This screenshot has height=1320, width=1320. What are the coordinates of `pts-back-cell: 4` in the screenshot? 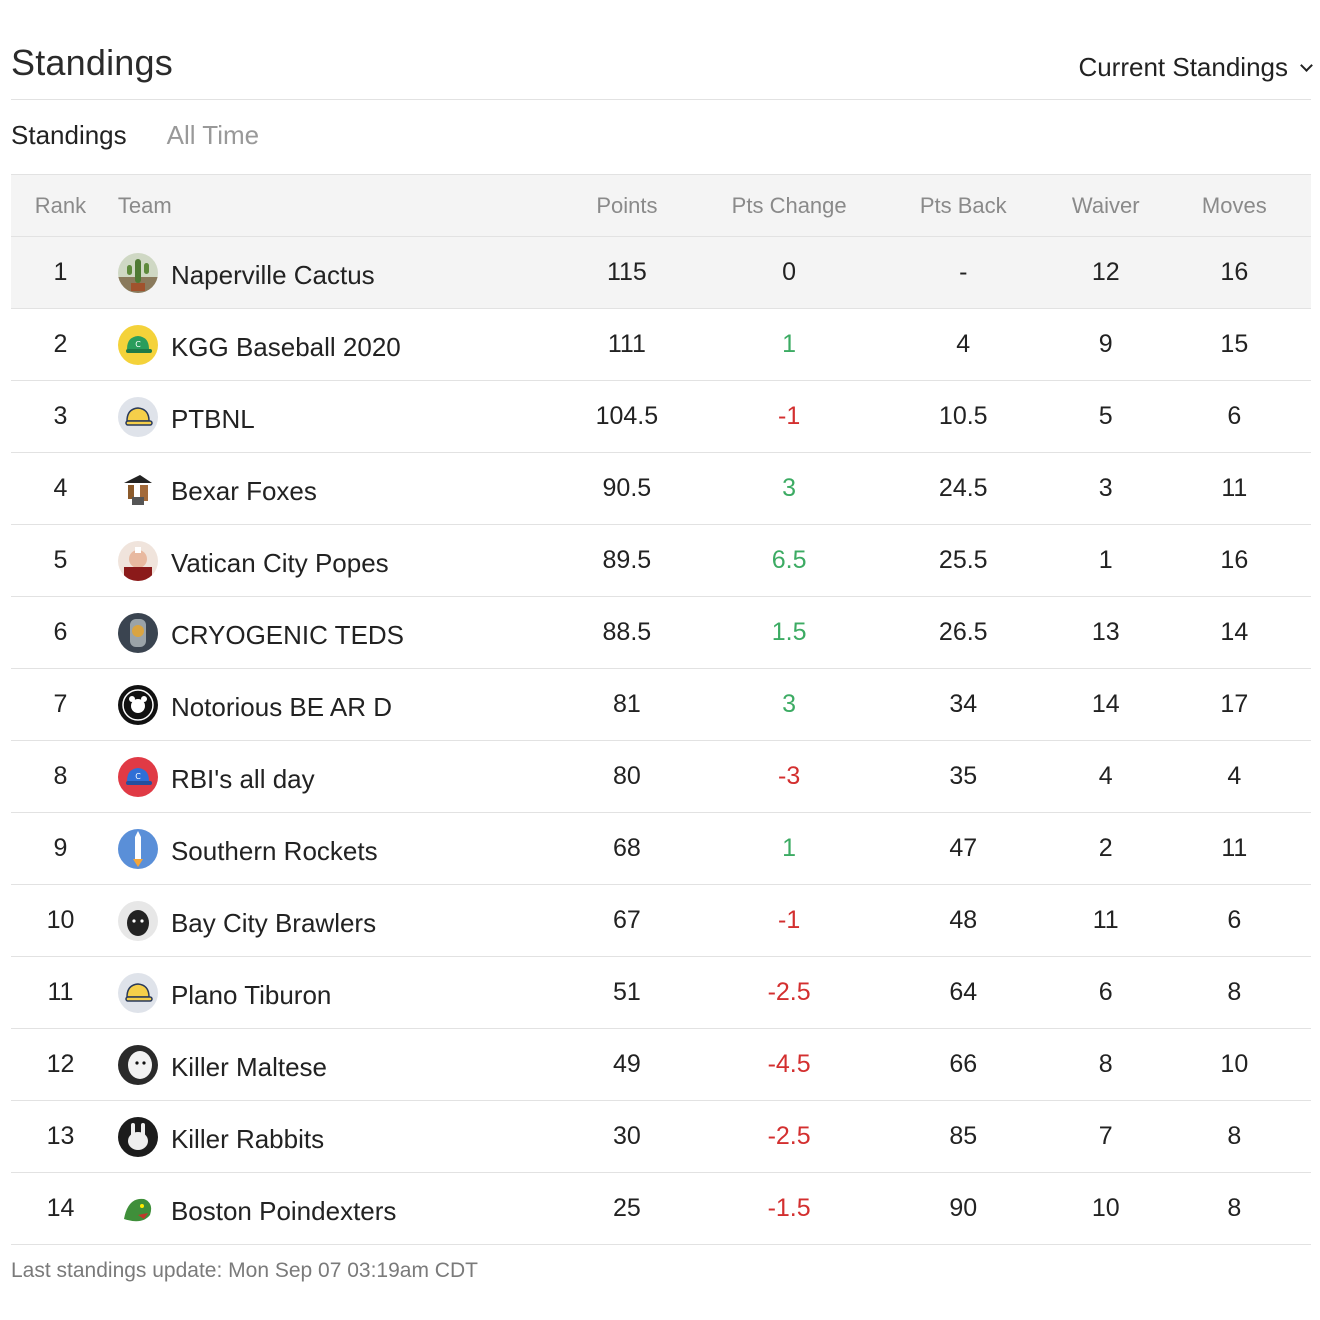 It's located at (963, 344).